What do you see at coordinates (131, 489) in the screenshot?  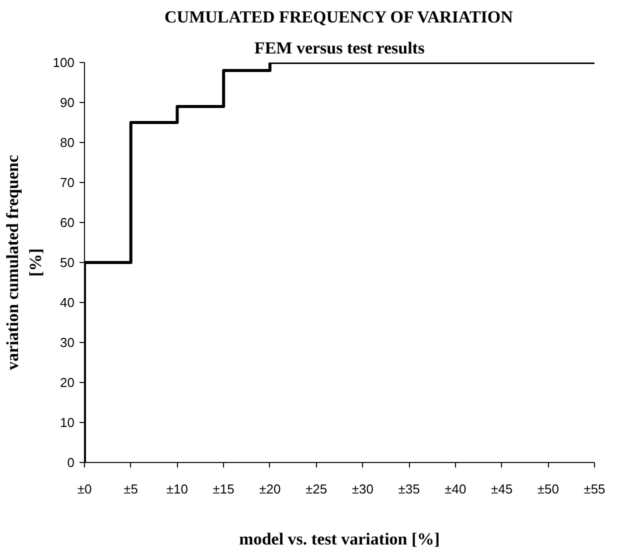 I see `x-tick-label: ±5` at bounding box center [131, 489].